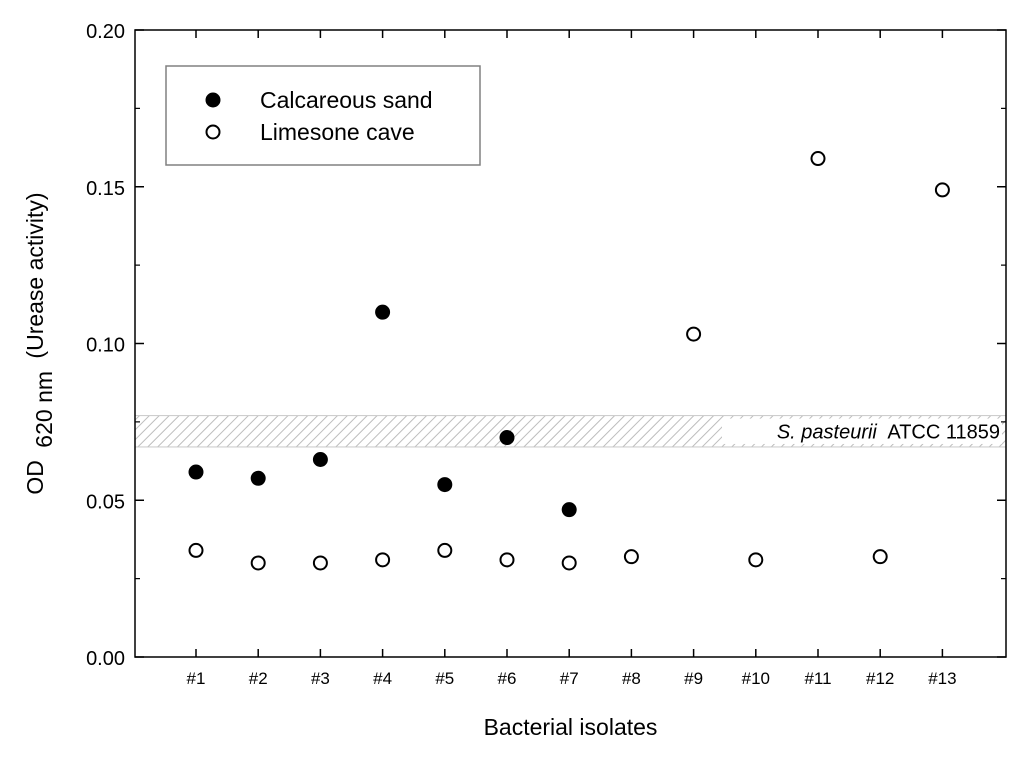 This screenshot has height=759, width=1024. What do you see at coordinates (44, 409) in the screenshot?
I see `y-axis-title-subscript: 620 nm` at bounding box center [44, 409].